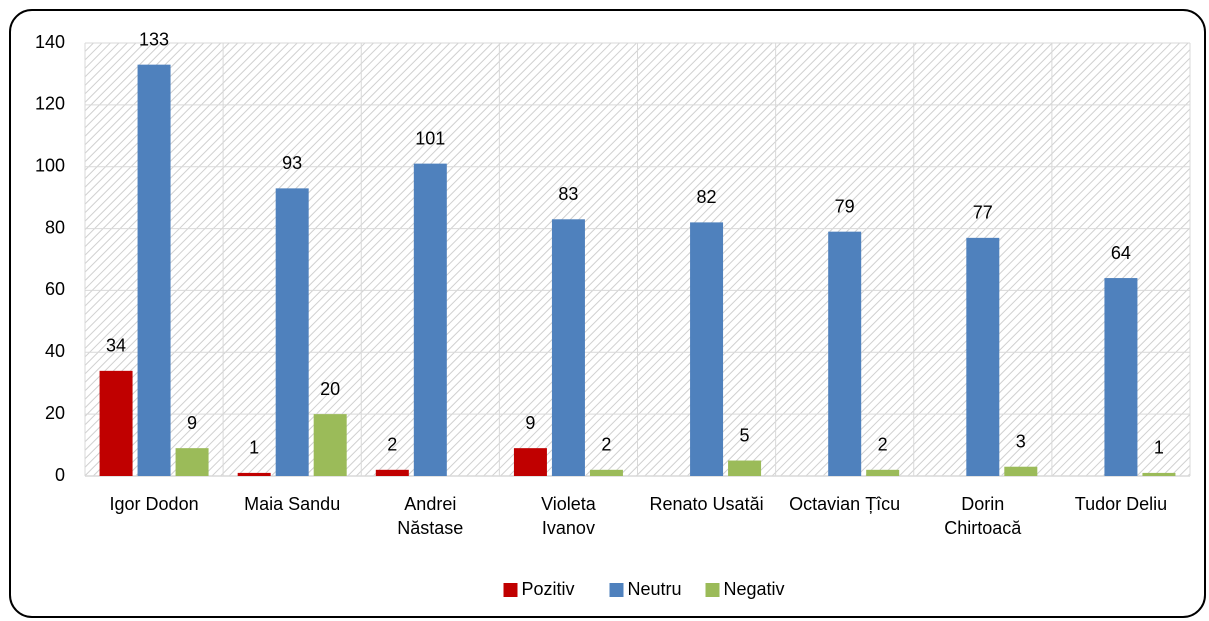  Describe the element at coordinates (292, 504) in the screenshot. I see `x-tick-label: Maia Sandu` at that location.